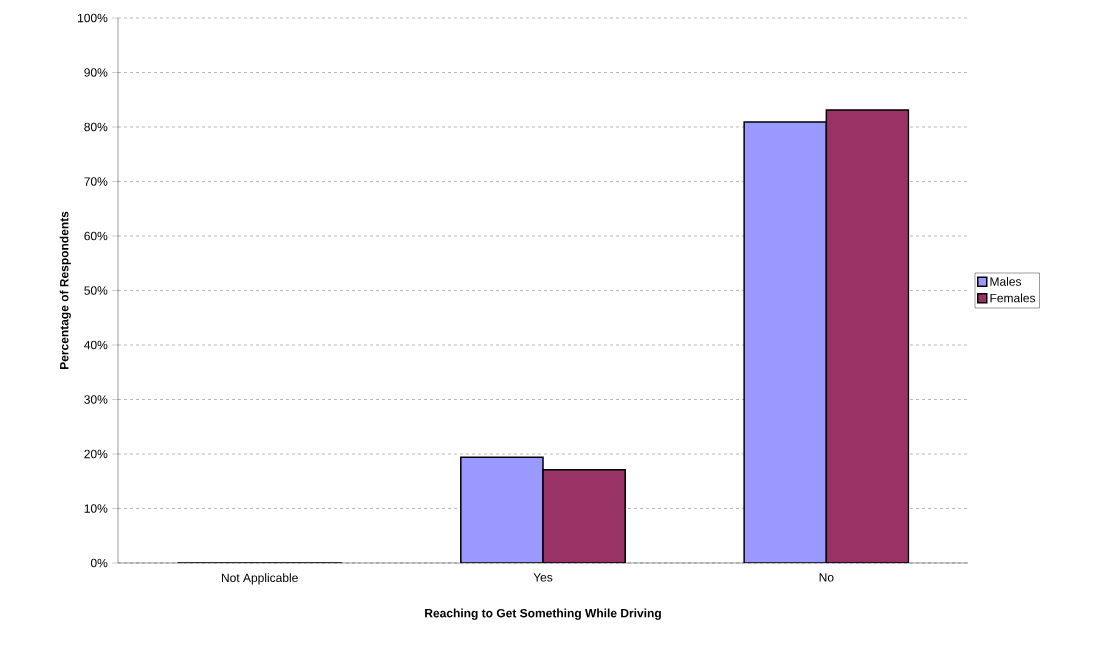  Describe the element at coordinates (96, 345) in the screenshot. I see `y-tick-label: 40%` at that location.